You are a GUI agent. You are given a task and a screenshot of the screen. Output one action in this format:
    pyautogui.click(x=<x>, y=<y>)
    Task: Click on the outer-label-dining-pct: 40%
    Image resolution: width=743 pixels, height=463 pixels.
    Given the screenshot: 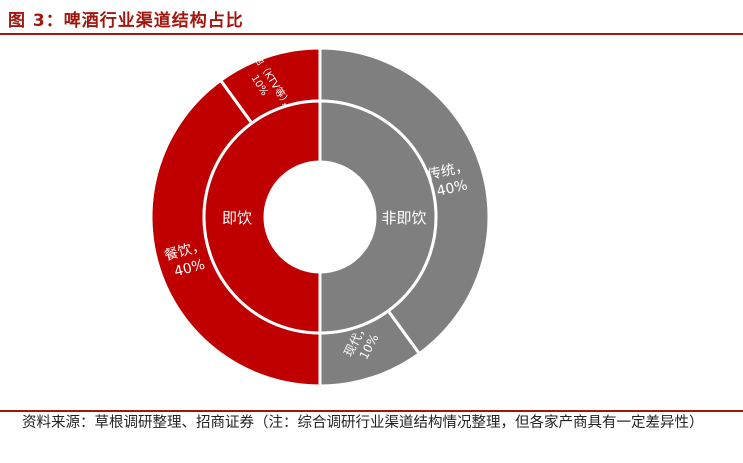 What is the action you would take?
    pyautogui.click(x=190, y=269)
    